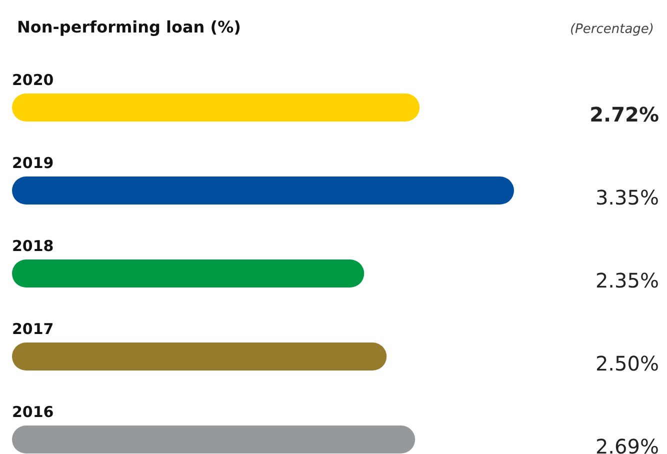 This screenshot has width=667, height=454. I want to click on data-label: 2.72%, so click(624, 114).